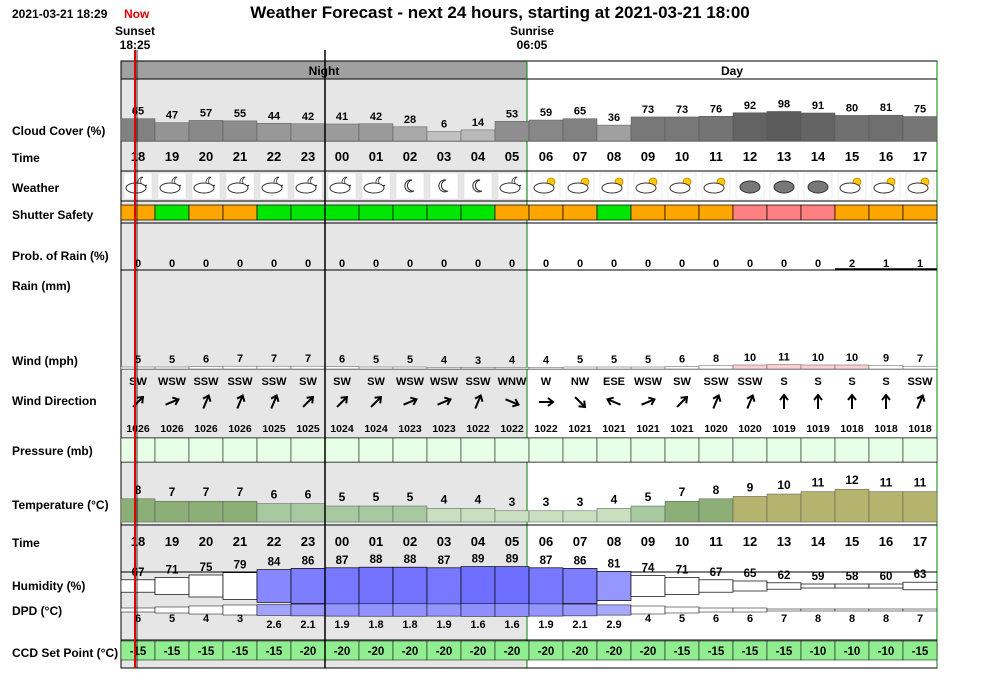  I want to click on wind-direction-value: S, so click(885, 382).